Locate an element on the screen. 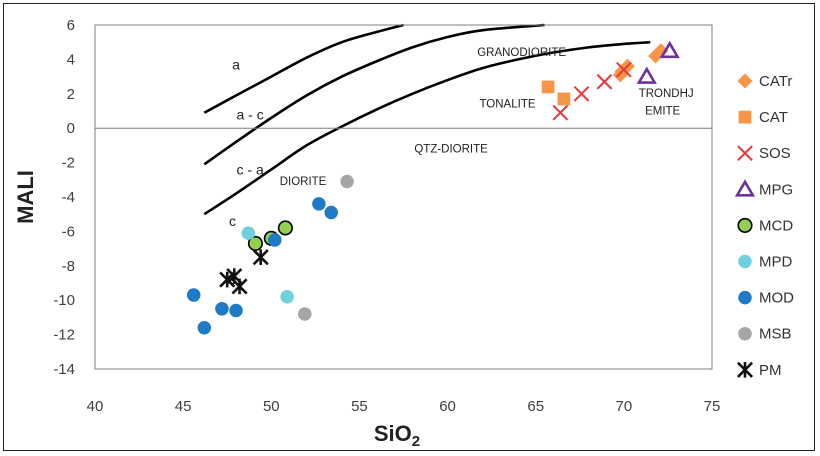 Image resolution: width=820 pixels, height=456 pixels. legend-label: CAT is located at coordinates (773, 117).